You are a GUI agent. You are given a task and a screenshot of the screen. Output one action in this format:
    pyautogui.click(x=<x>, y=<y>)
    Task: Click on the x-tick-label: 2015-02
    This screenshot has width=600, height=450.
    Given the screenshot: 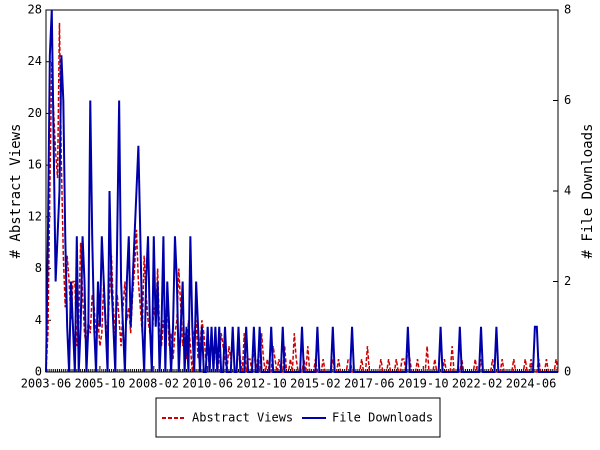 What is the action you would take?
    pyautogui.click(x=315, y=384)
    